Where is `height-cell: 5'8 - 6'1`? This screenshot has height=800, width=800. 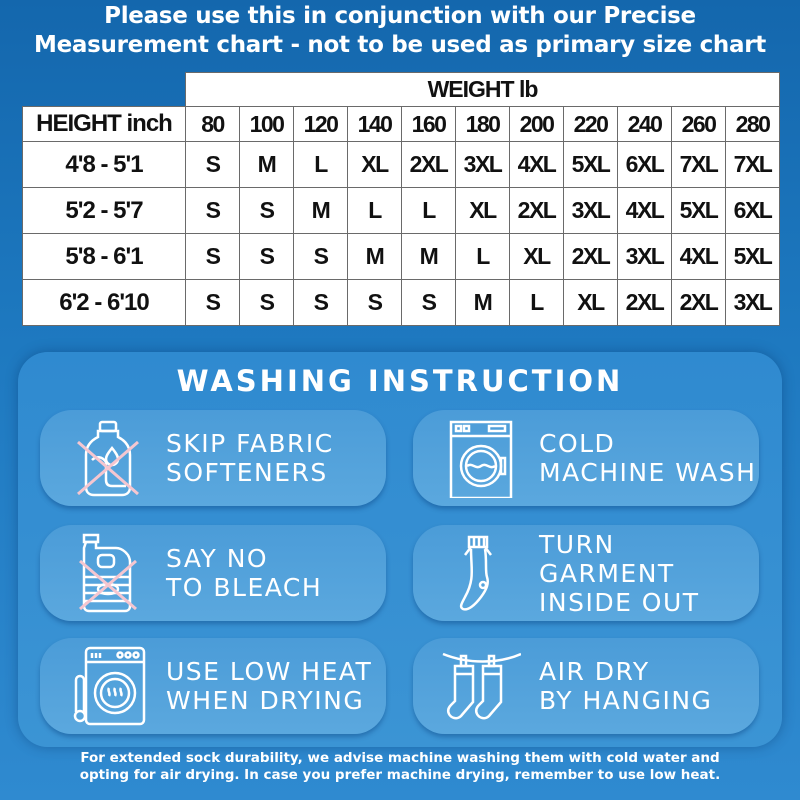
height-cell: 5'8 - 6'1 is located at coordinates (104, 256).